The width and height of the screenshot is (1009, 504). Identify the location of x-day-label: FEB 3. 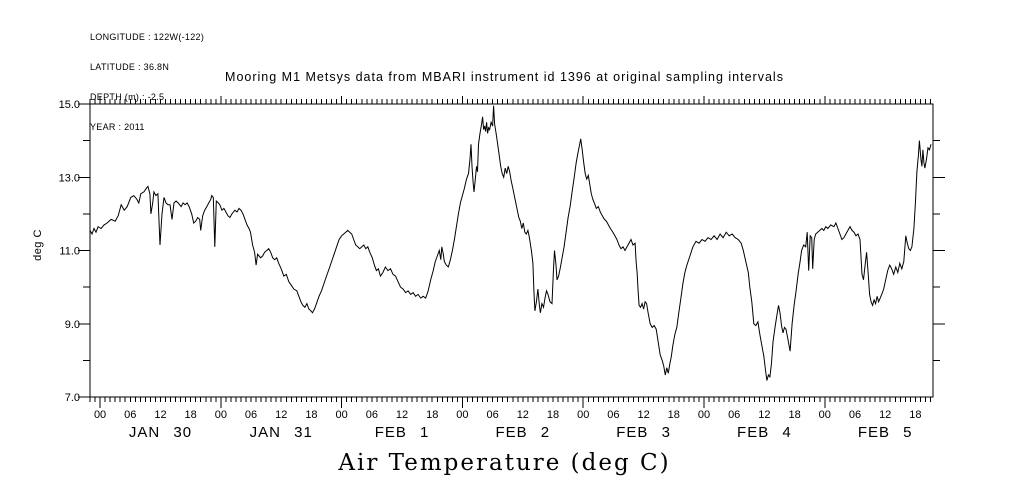
(643, 432).